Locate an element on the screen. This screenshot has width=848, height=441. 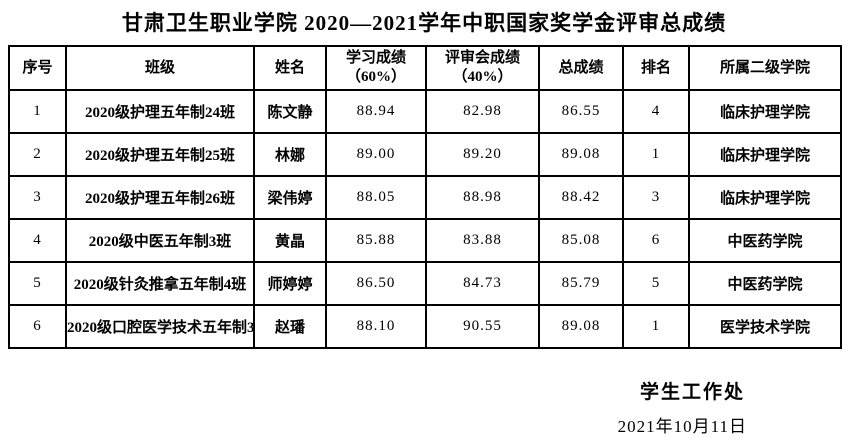
header-rank: 排名 is located at coordinates (656, 68).